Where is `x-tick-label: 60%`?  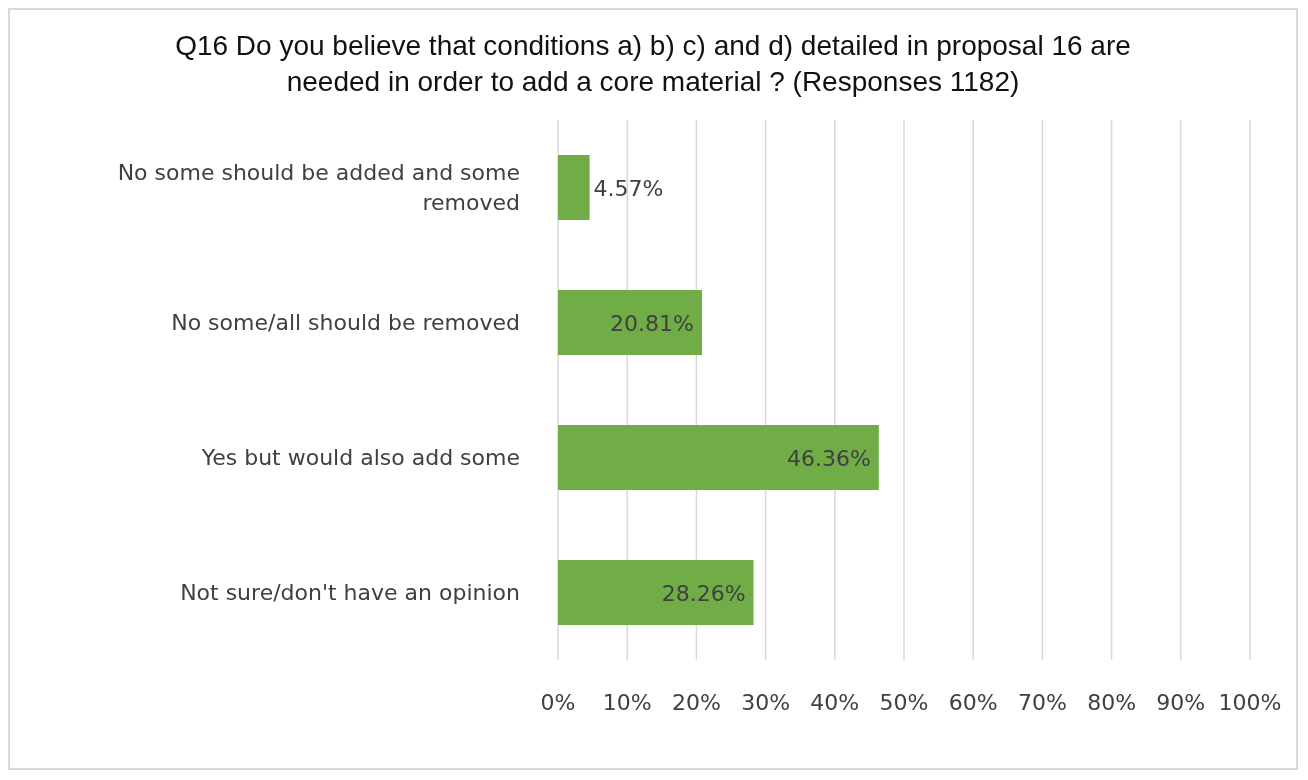 x-tick-label: 60% is located at coordinates (973, 702).